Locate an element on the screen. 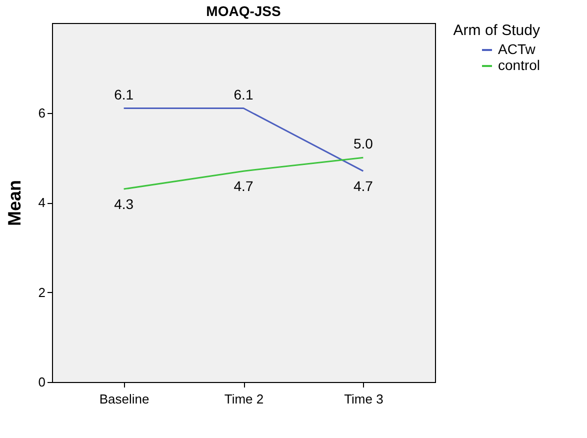 Image resolution: width=587 pixels, height=438 pixels. y-tick-label: 4 is located at coordinates (42, 202).